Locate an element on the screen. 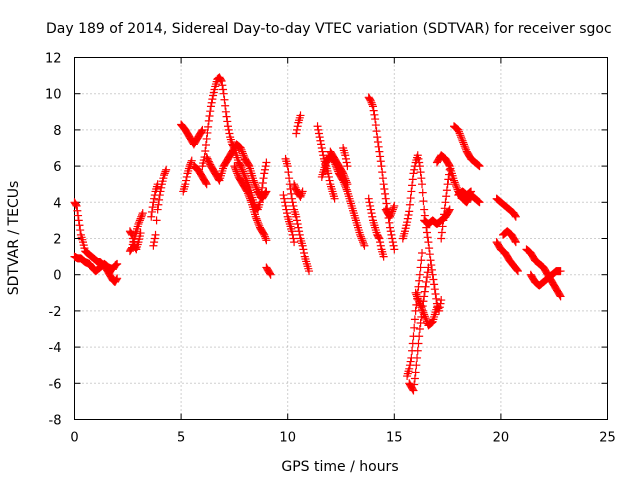 The width and height of the screenshot is (640, 480). x-tick-label: 5 is located at coordinates (181, 438).